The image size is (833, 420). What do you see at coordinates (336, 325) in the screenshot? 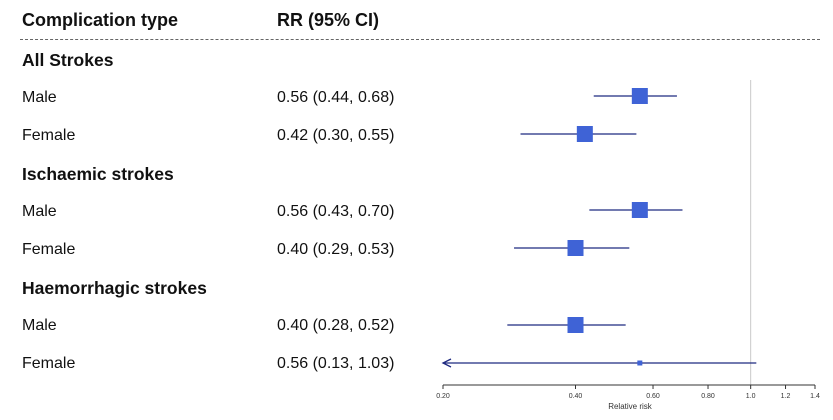
I see `row-rr-haem-male: 0.40 (0.28, 0.52)` at bounding box center [336, 325].